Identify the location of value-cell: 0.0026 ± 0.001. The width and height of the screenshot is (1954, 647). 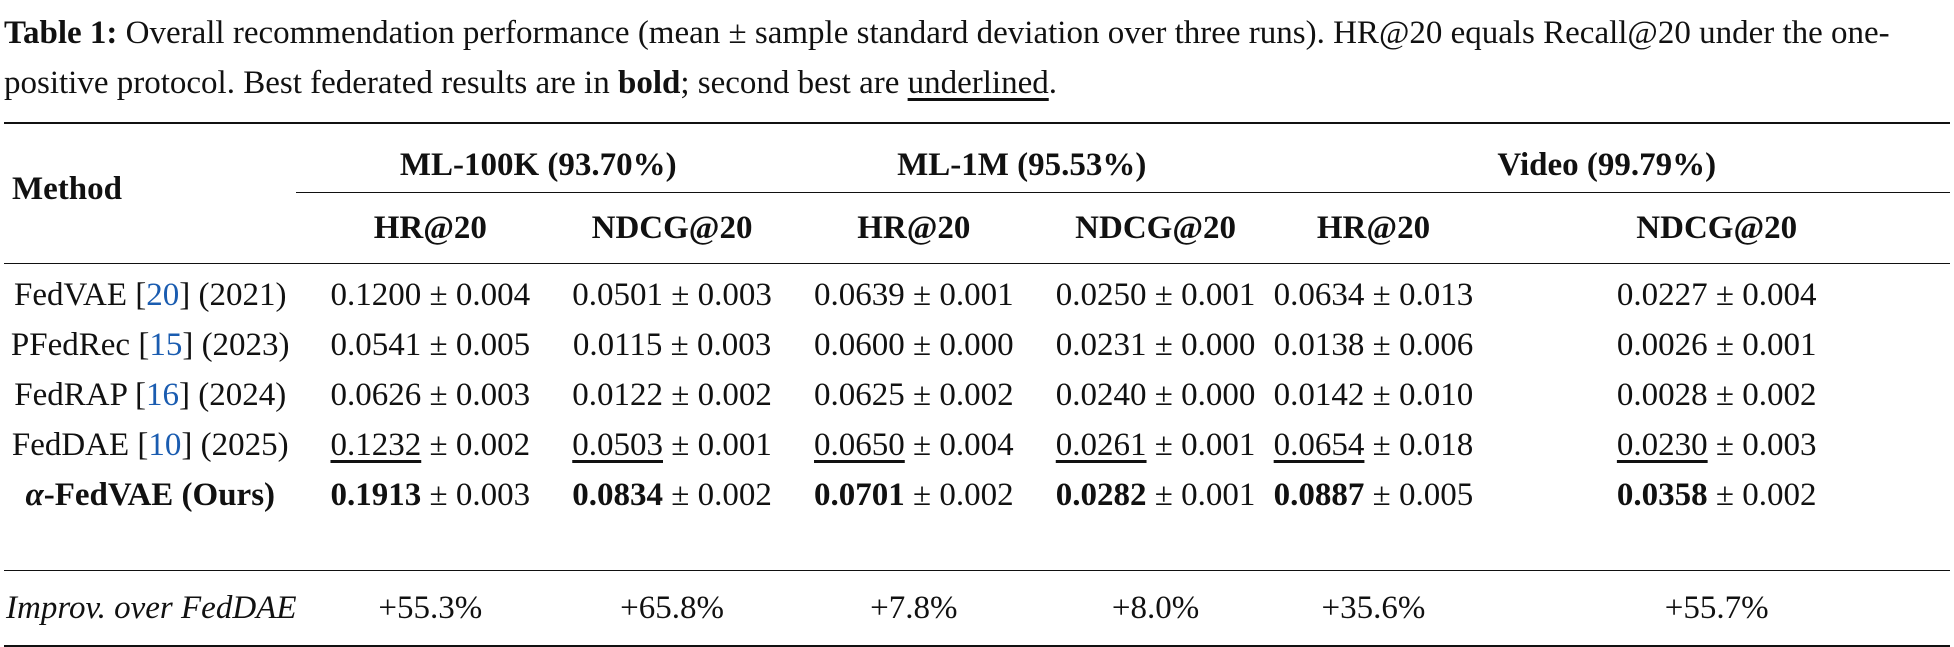
(1716, 344).